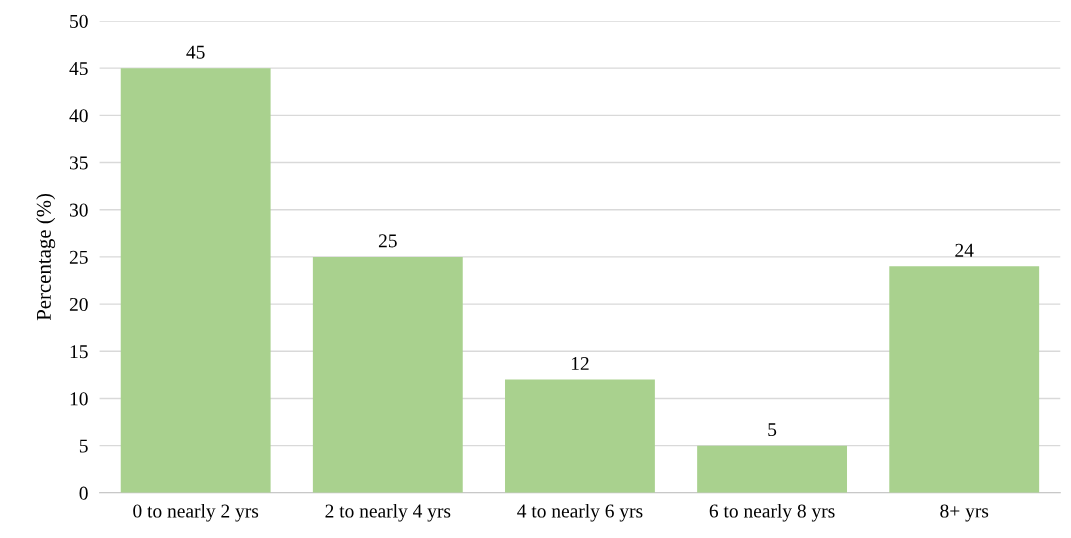 The image size is (1071, 538). I want to click on x-tick-label: 0 to nearly 2 yrs, so click(196, 512).